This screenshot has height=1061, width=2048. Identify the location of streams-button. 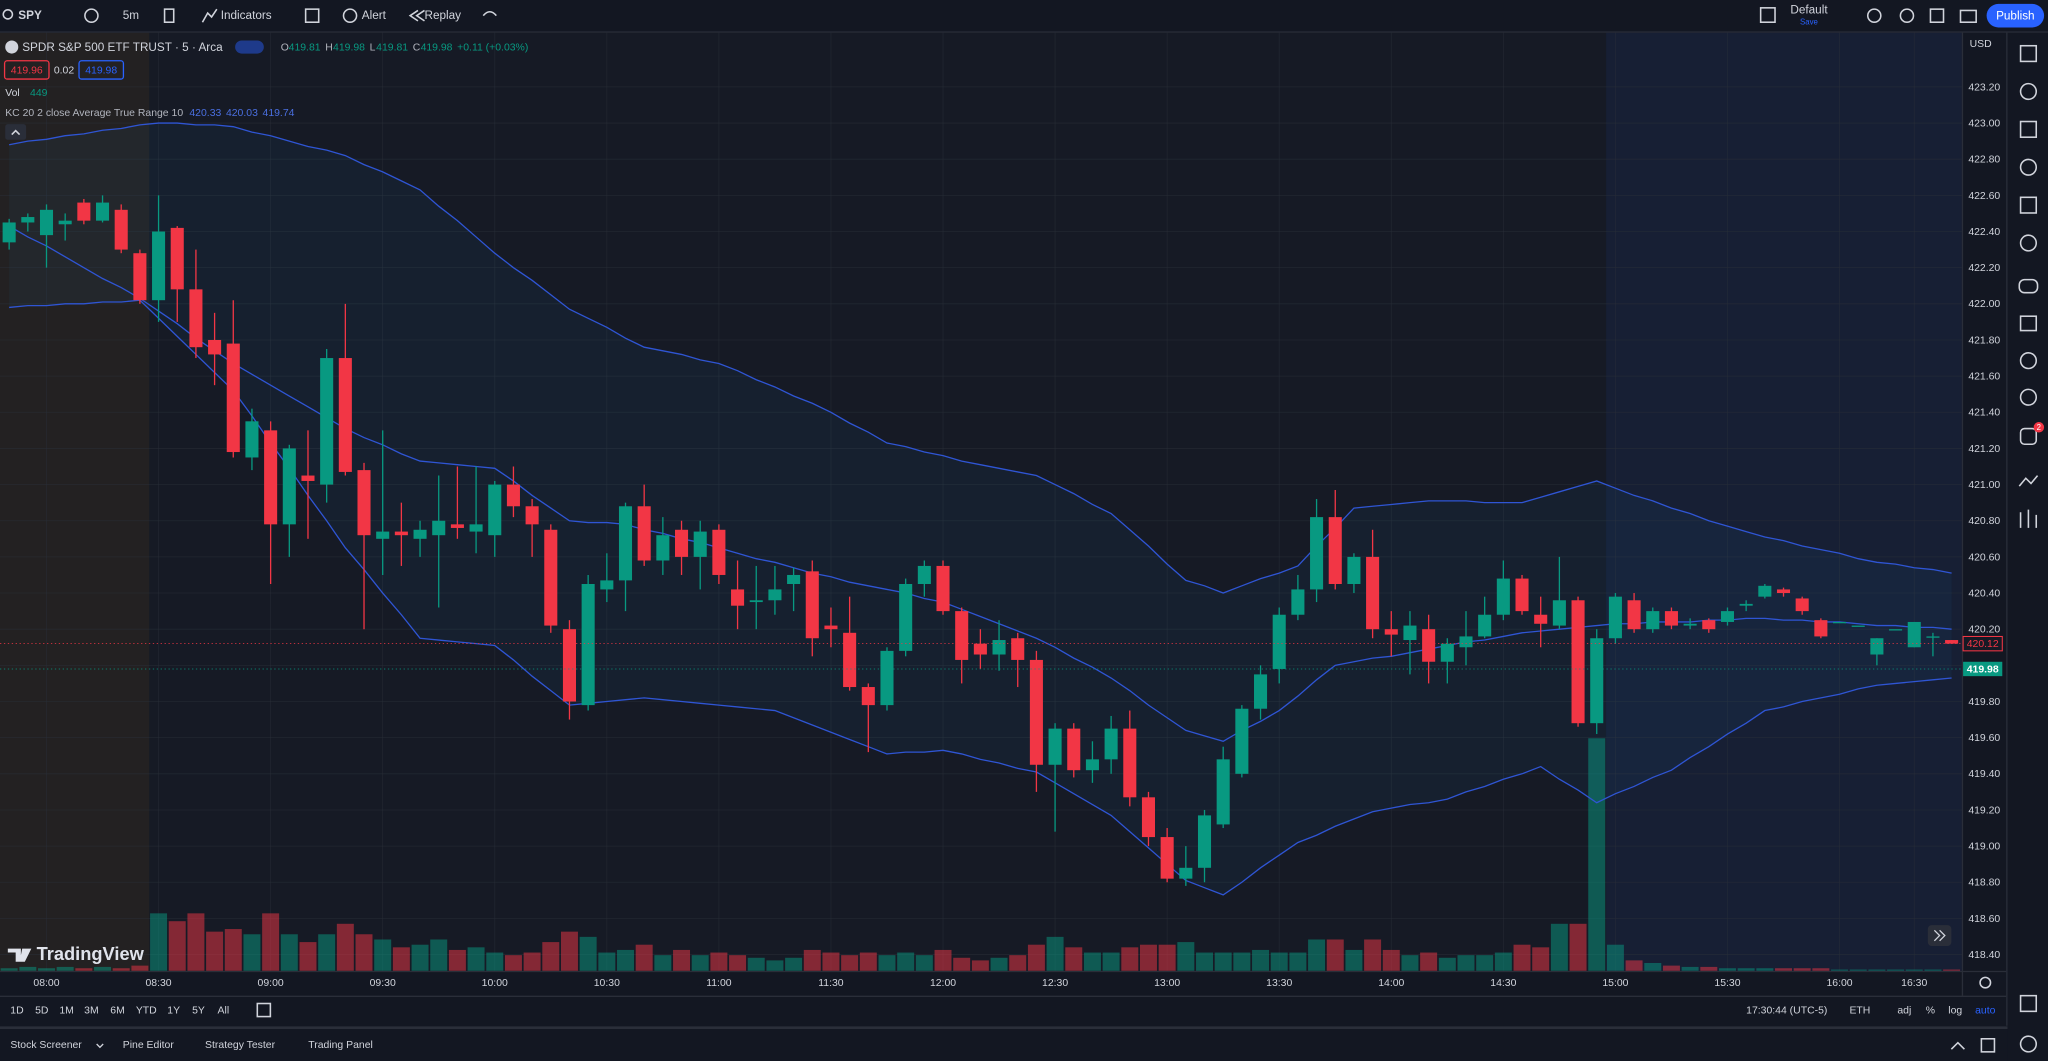
(2028, 361).